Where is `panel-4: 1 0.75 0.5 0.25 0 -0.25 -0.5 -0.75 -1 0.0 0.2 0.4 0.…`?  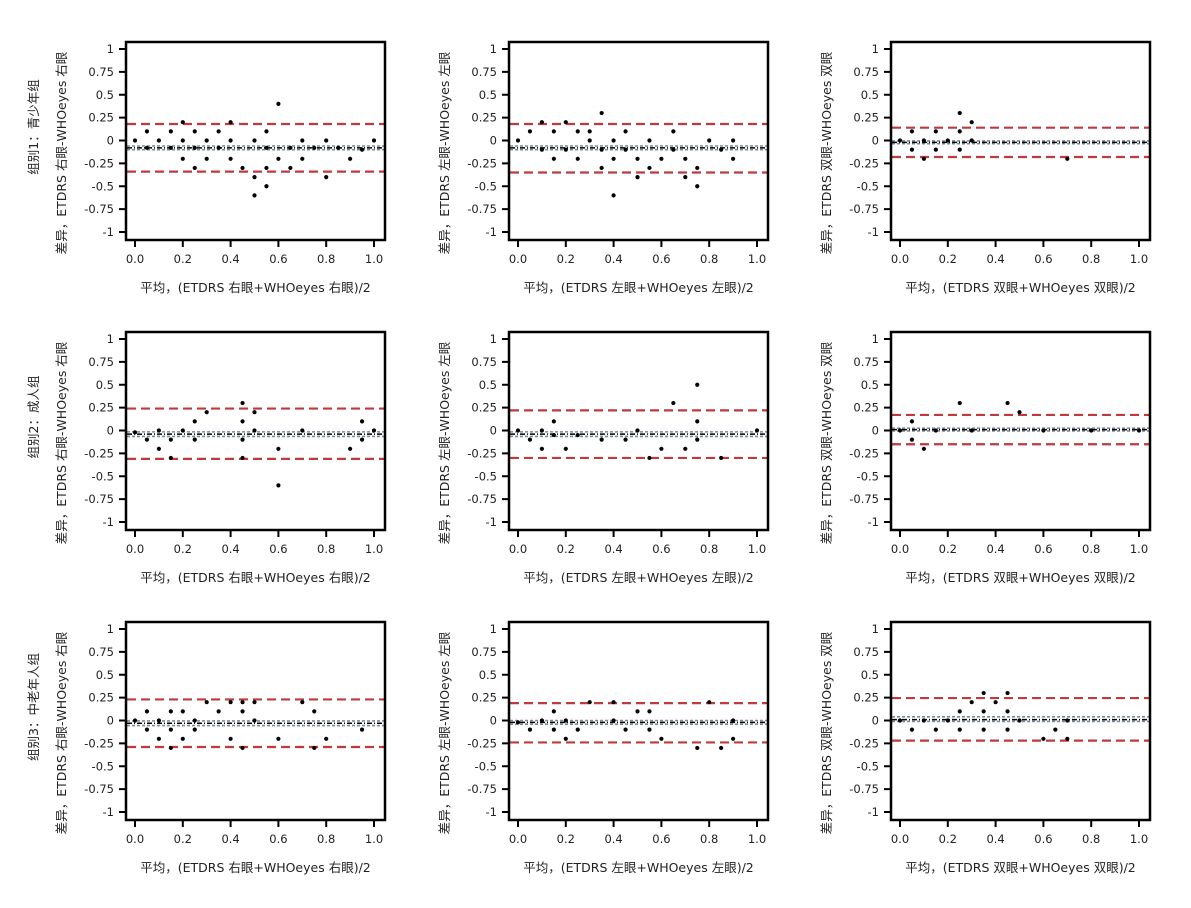
panel-4: 1 0.75 0.5 0.25 0 -0.25 -0.5 -0.75 -1 0.0 0.2 0.4 0.… is located at coordinates (220, 457).